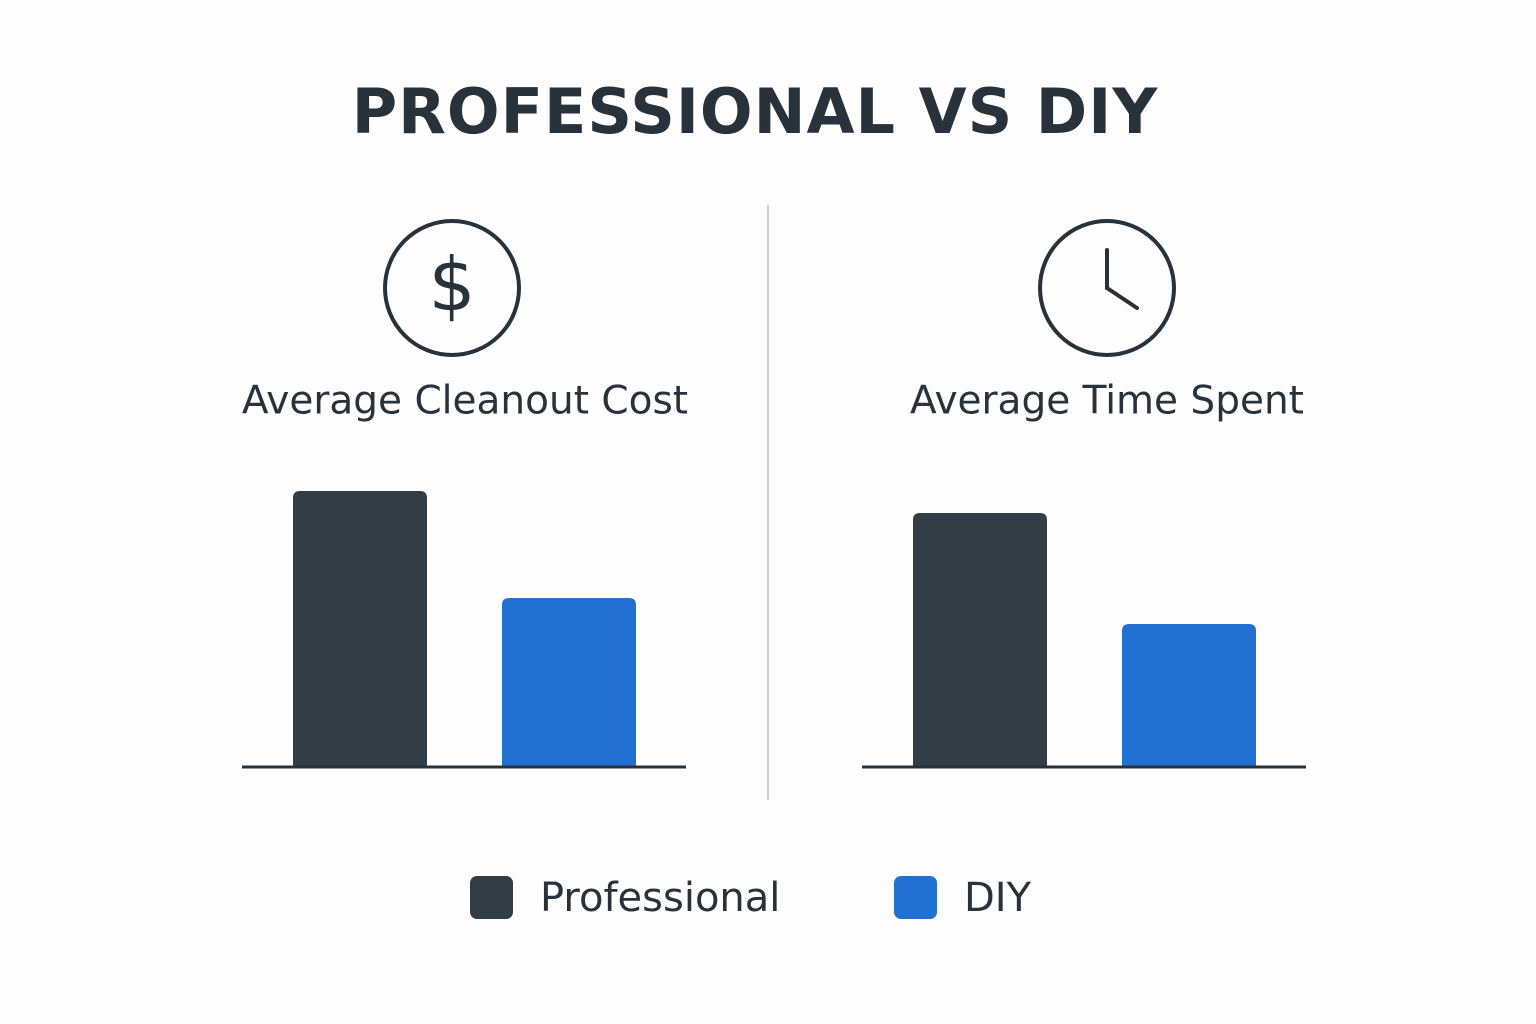 The height and width of the screenshot is (1024, 1536). I want to click on dollar-icon: $, so click(452, 288).